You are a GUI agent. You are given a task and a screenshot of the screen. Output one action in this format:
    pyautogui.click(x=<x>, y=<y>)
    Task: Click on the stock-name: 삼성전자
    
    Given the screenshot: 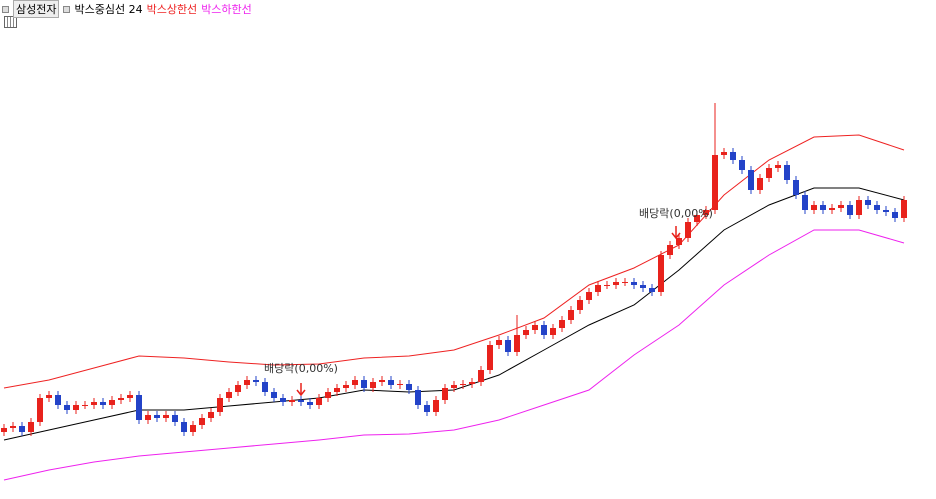 What is the action you would take?
    pyautogui.click(x=36, y=9)
    